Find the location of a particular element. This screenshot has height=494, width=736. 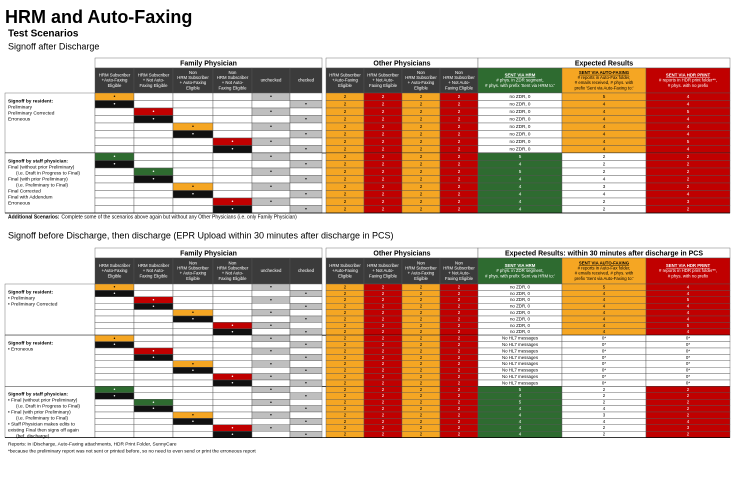

op-column-header: + Not Auto- is located at coordinates (459, 273).